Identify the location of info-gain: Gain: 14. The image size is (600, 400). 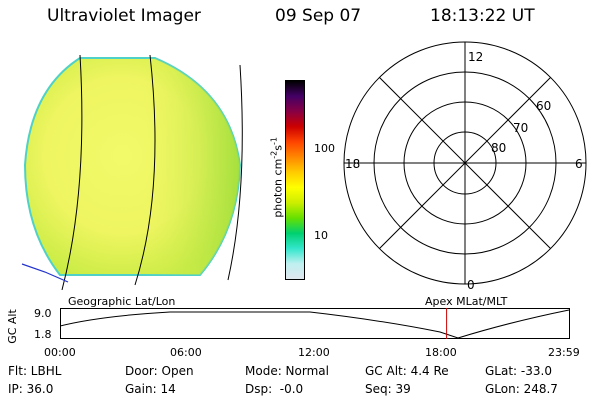
(150, 389).